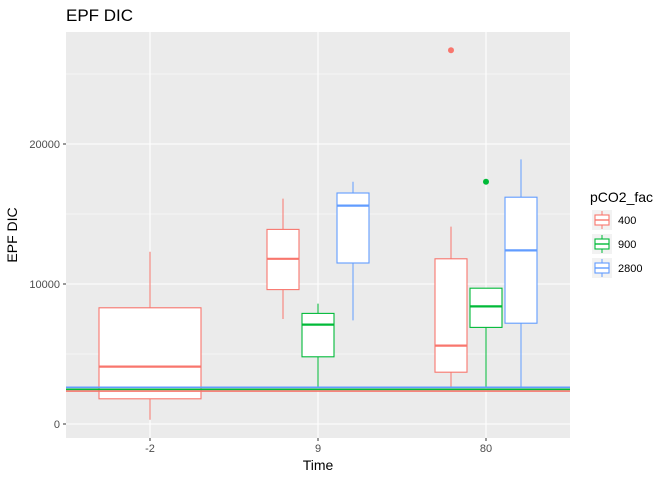 The image size is (672, 480). What do you see at coordinates (627, 245) in the screenshot?
I see `legend-label: 900` at bounding box center [627, 245].